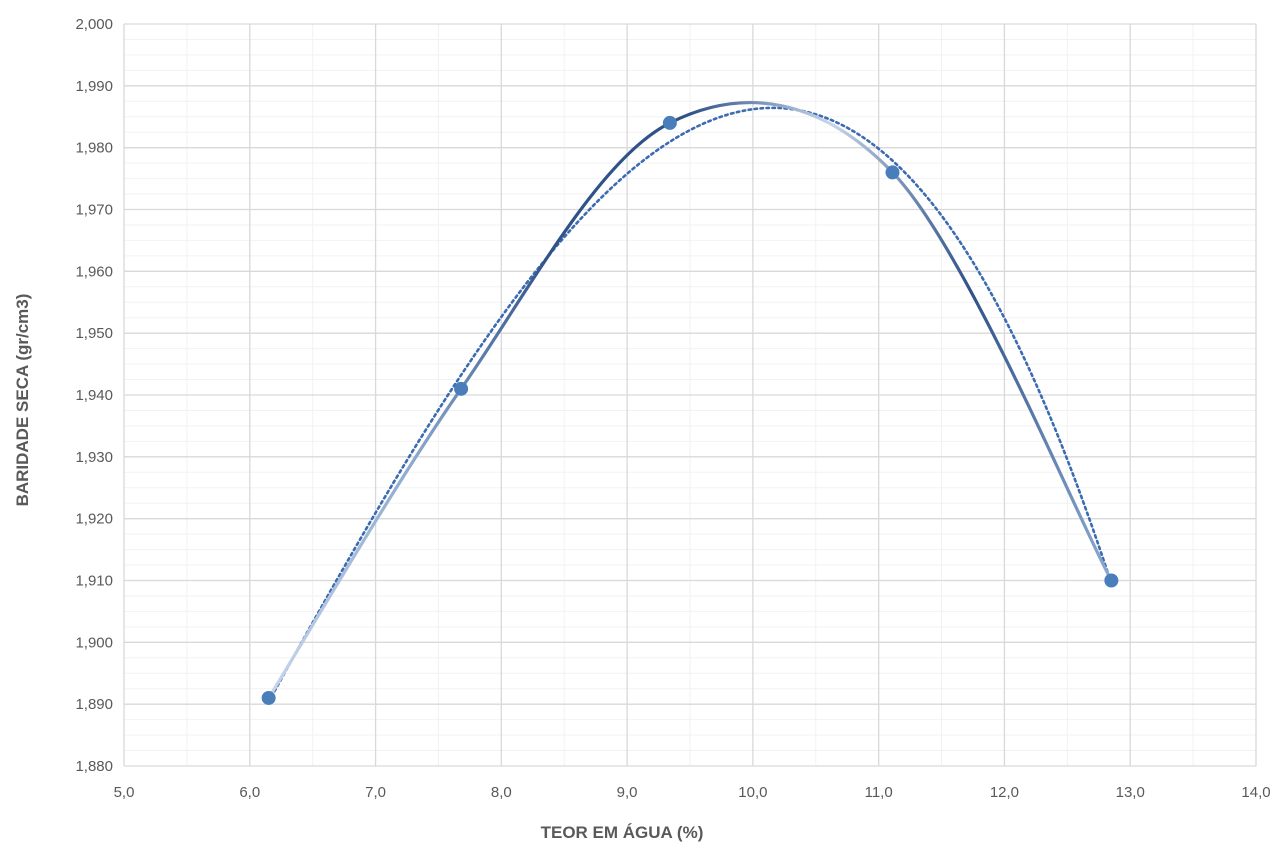  I want to click on y-tick-label: 1,980, so click(94, 148).